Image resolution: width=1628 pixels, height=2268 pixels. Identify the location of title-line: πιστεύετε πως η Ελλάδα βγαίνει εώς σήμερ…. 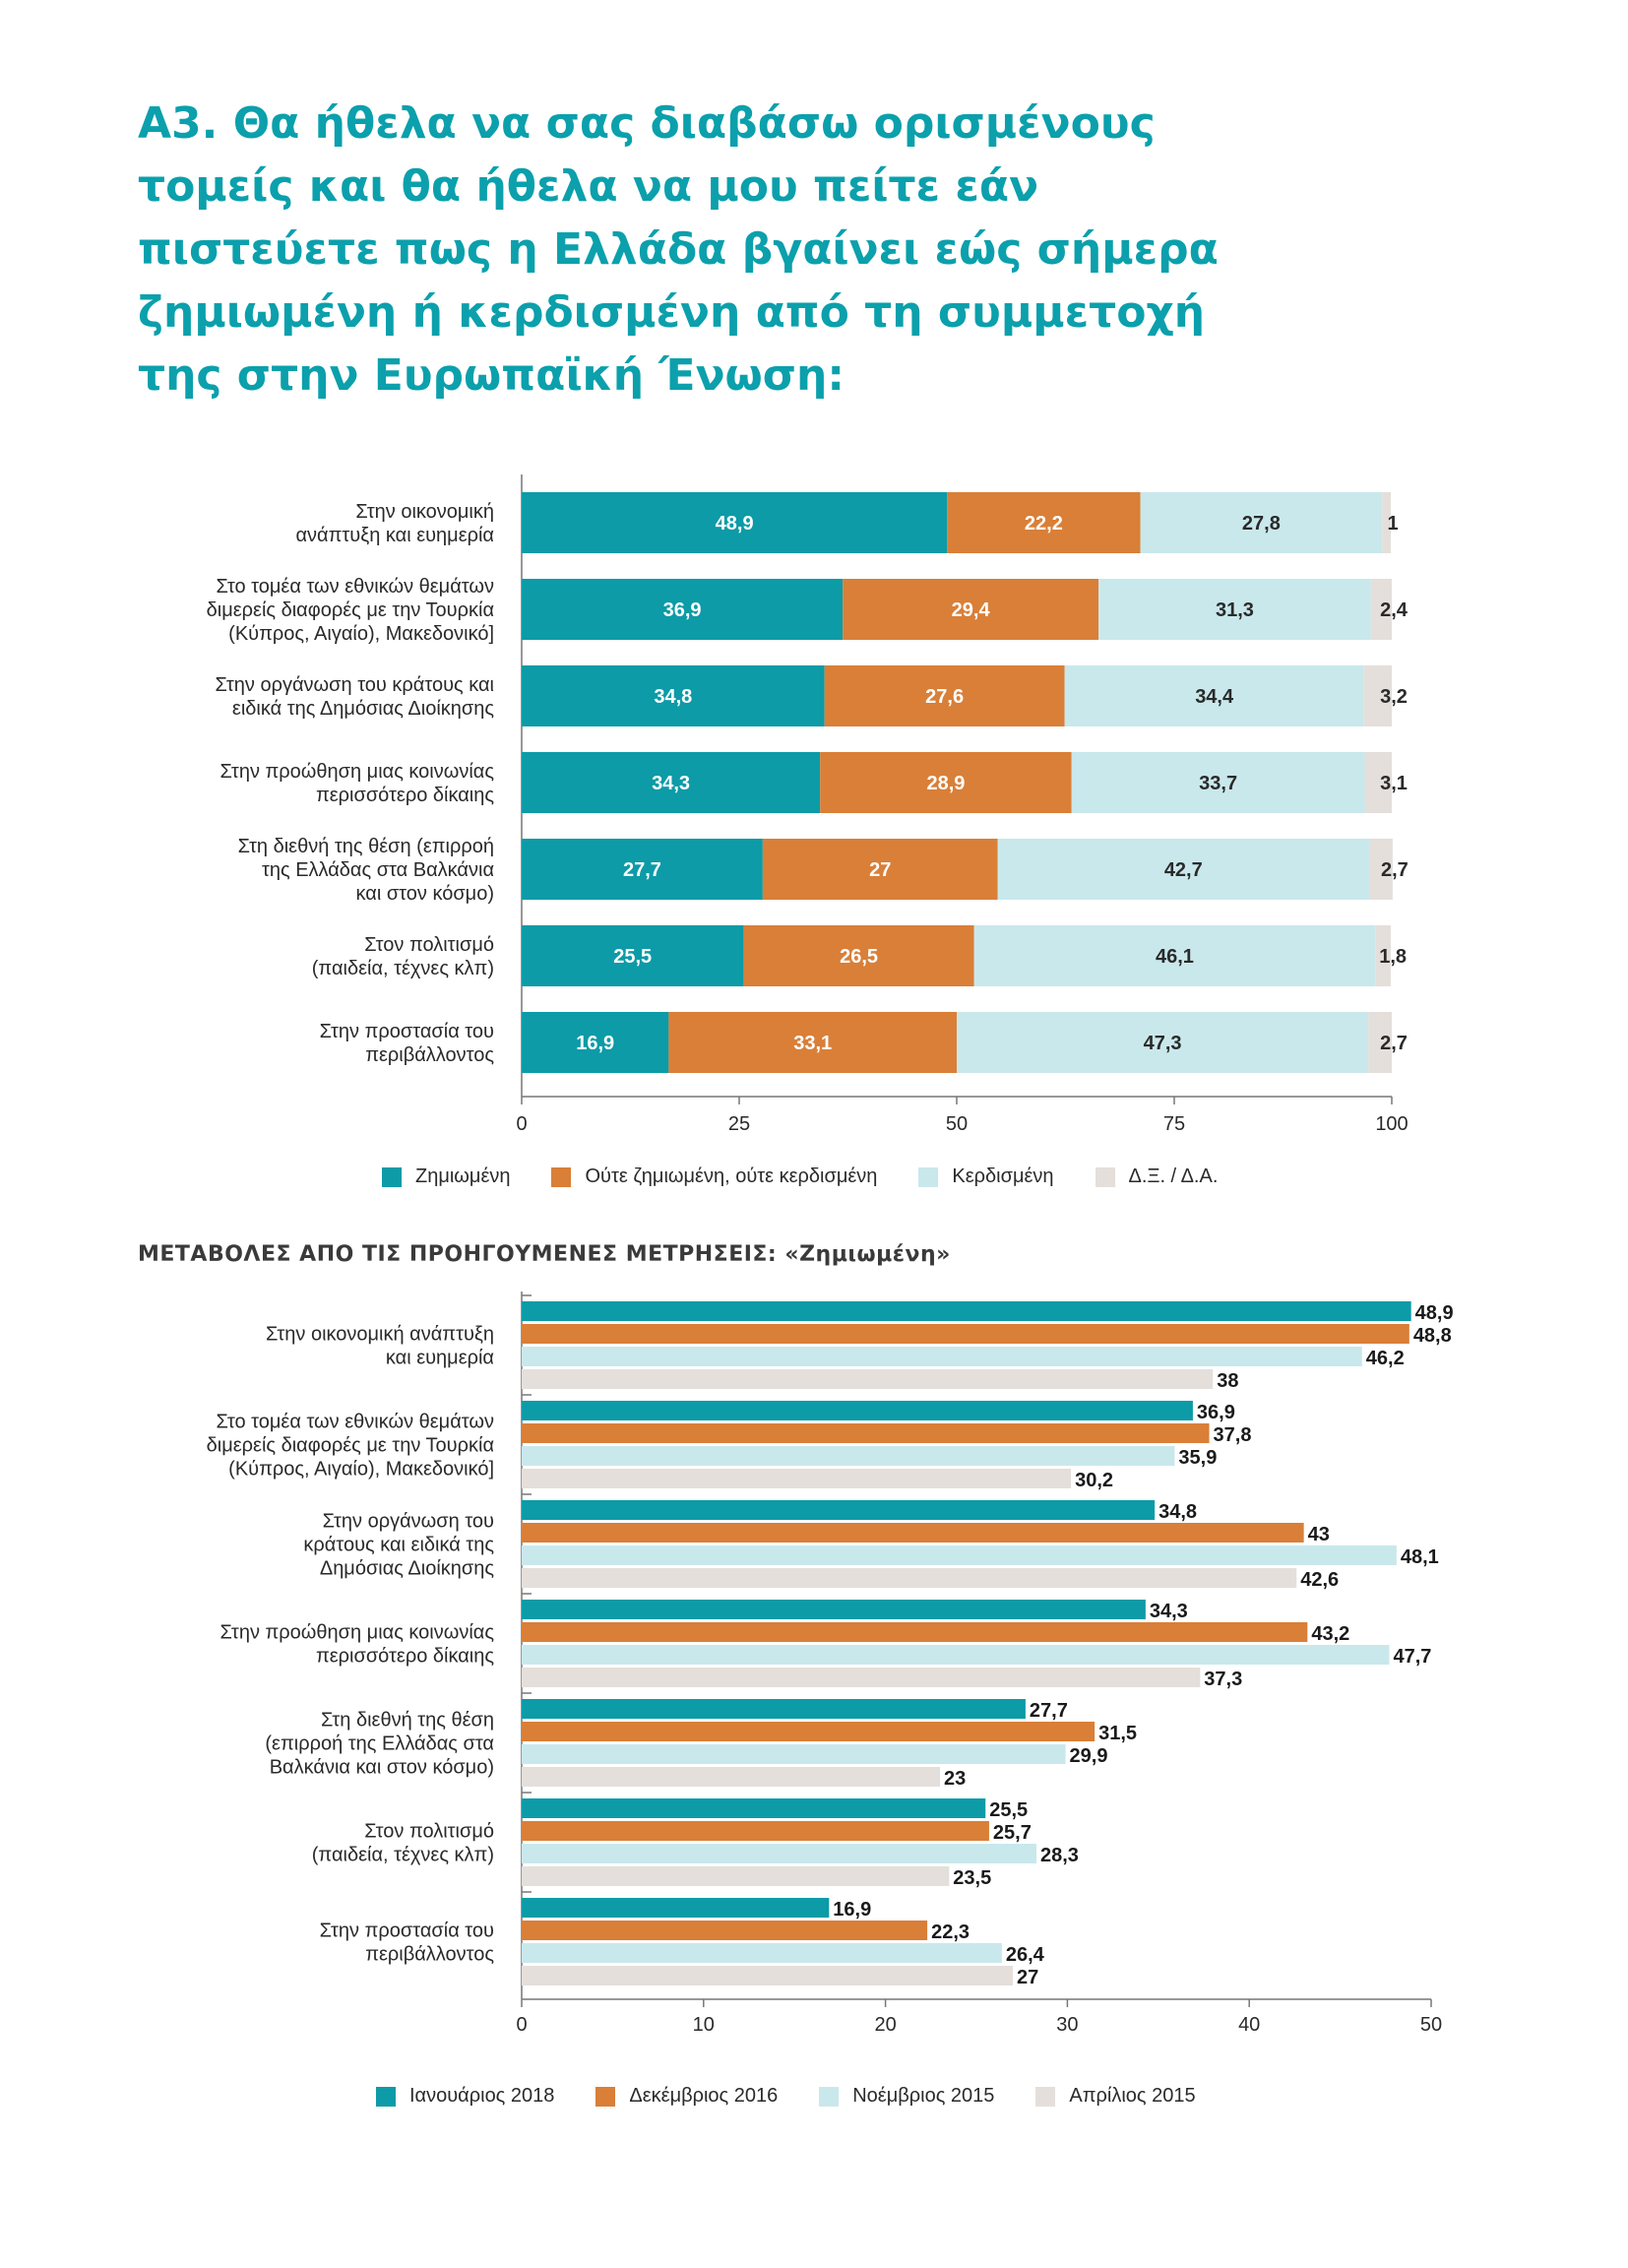
(678, 249).